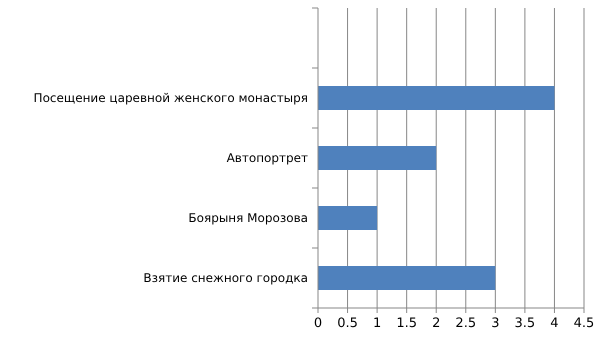  I want to click on y-tick-label: Боярыня Морозова, so click(248, 218).